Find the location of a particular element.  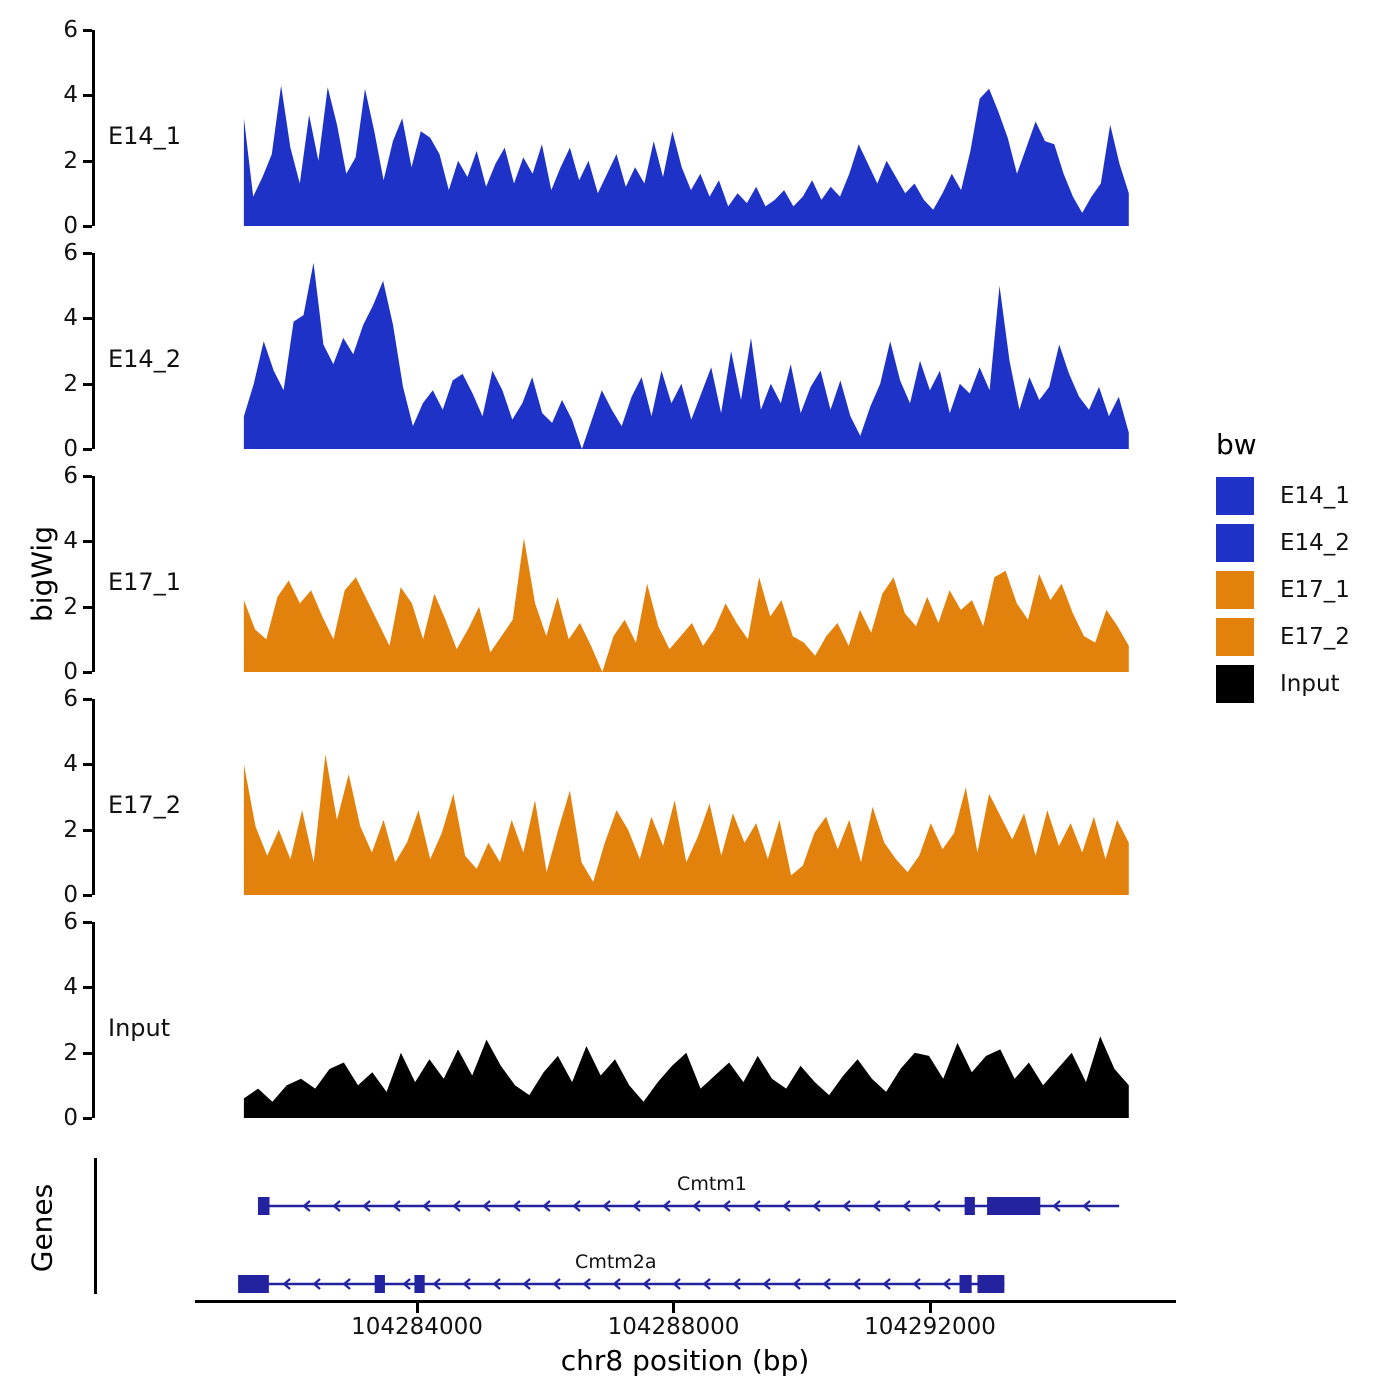

track-panel-E14_2: 0 2 4 6 E14_2 is located at coordinates (600, 351).